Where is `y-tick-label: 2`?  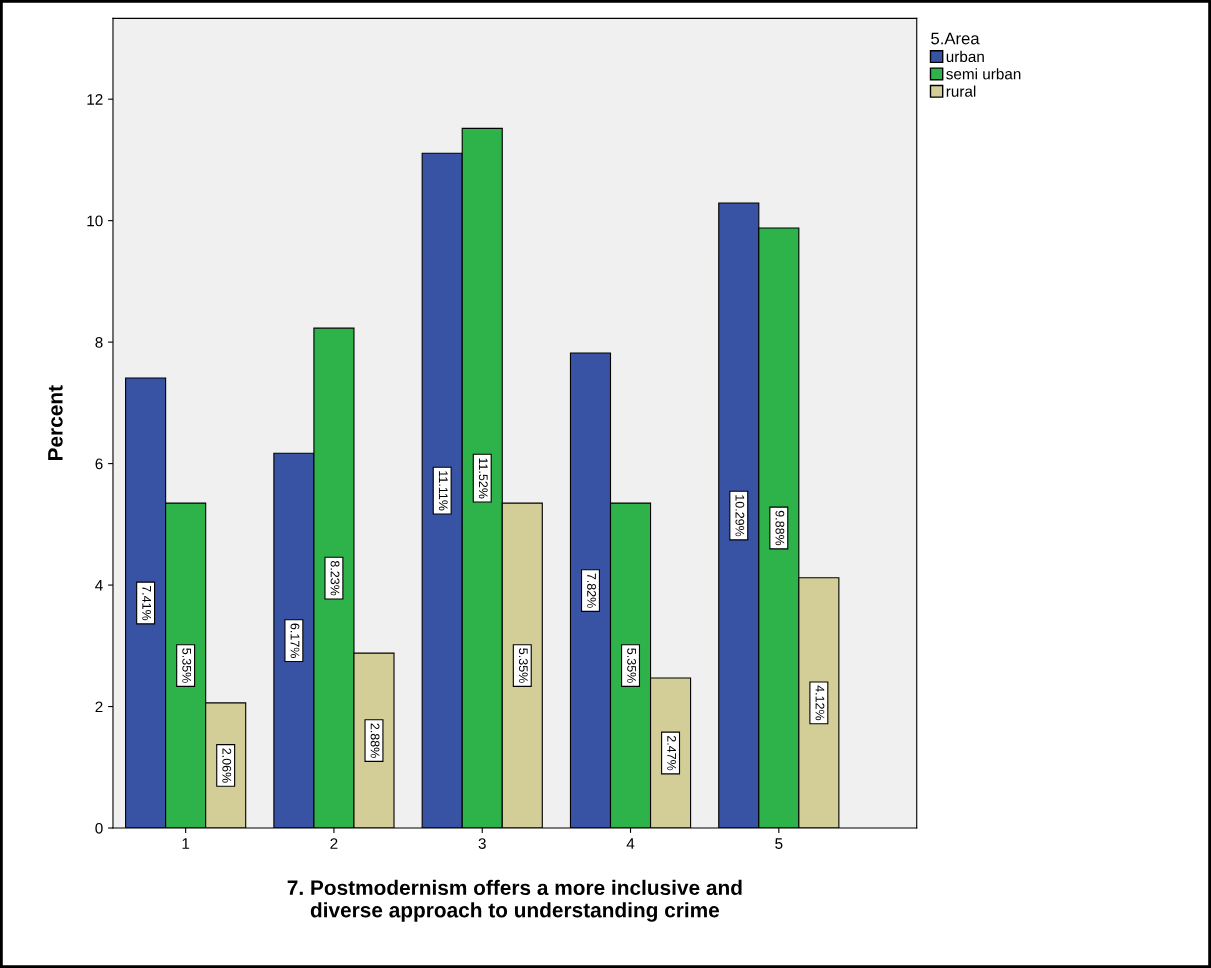 y-tick-label: 2 is located at coordinates (99, 707).